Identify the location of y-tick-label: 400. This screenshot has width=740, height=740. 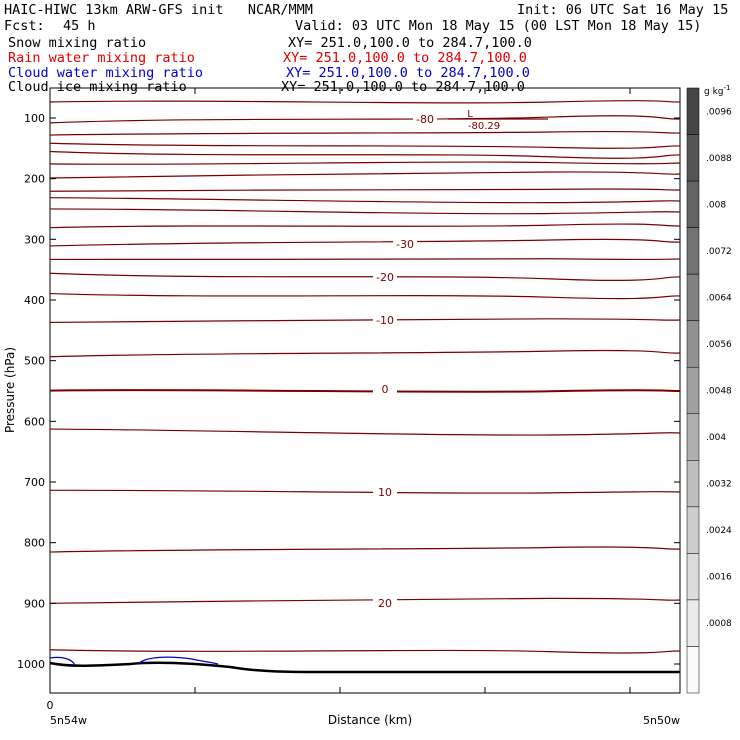
(34, 300).